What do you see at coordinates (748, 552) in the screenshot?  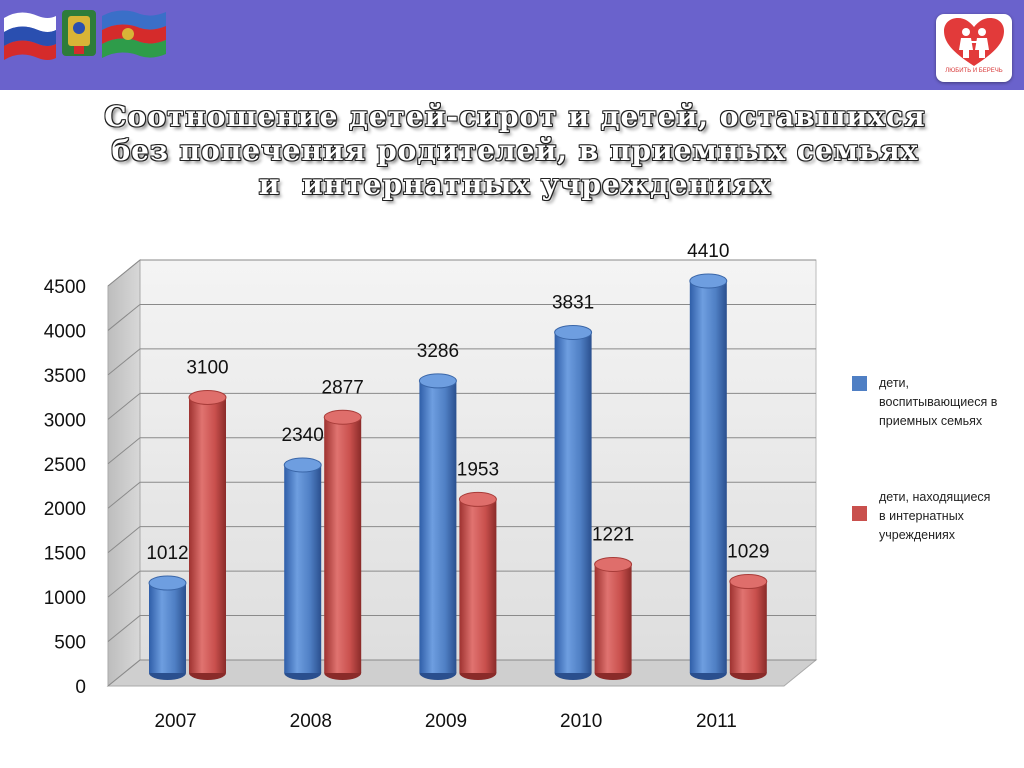 I see `data-label: 1029` at bounding box center [748, 552].